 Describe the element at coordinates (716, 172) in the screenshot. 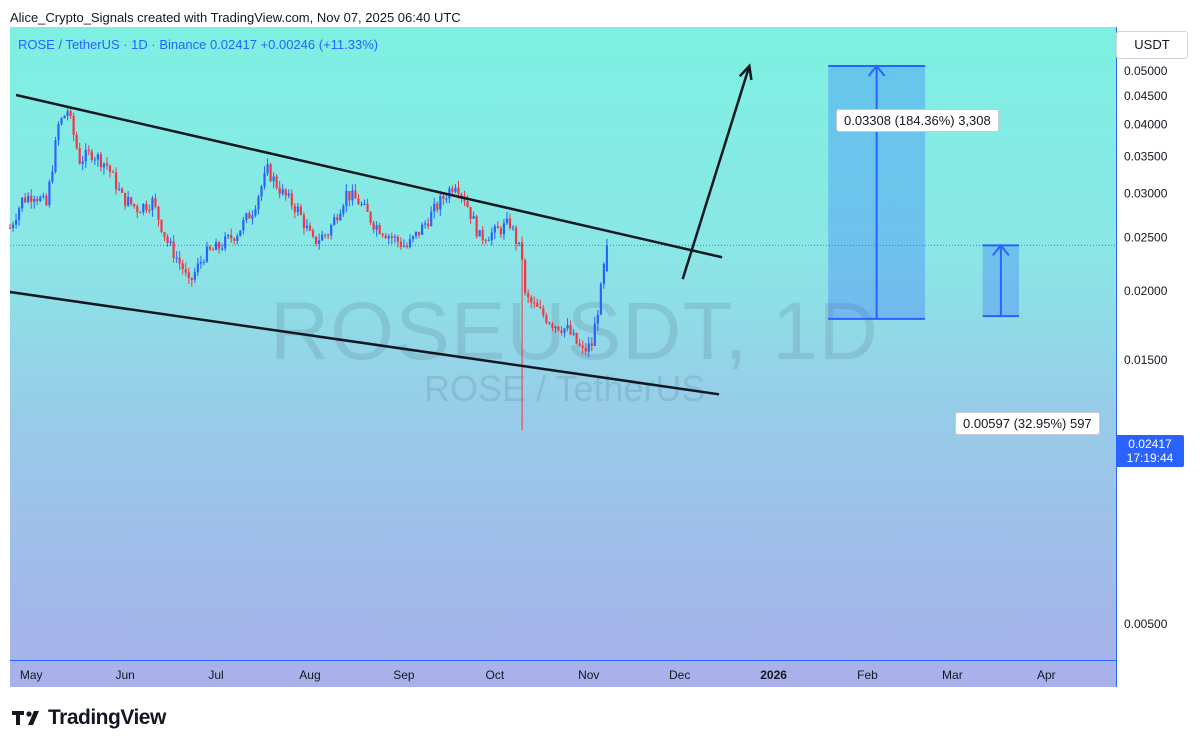

I see `projection-arrow` at that location.